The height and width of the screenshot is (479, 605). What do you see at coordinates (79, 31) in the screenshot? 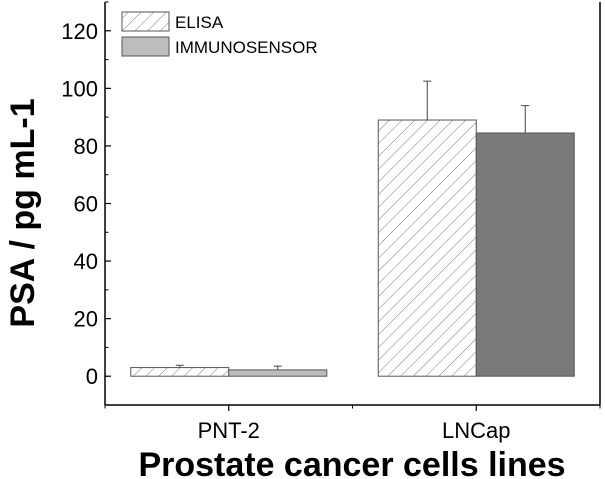
I see `y-tick-label: 120` at bounding box center [79, 31].